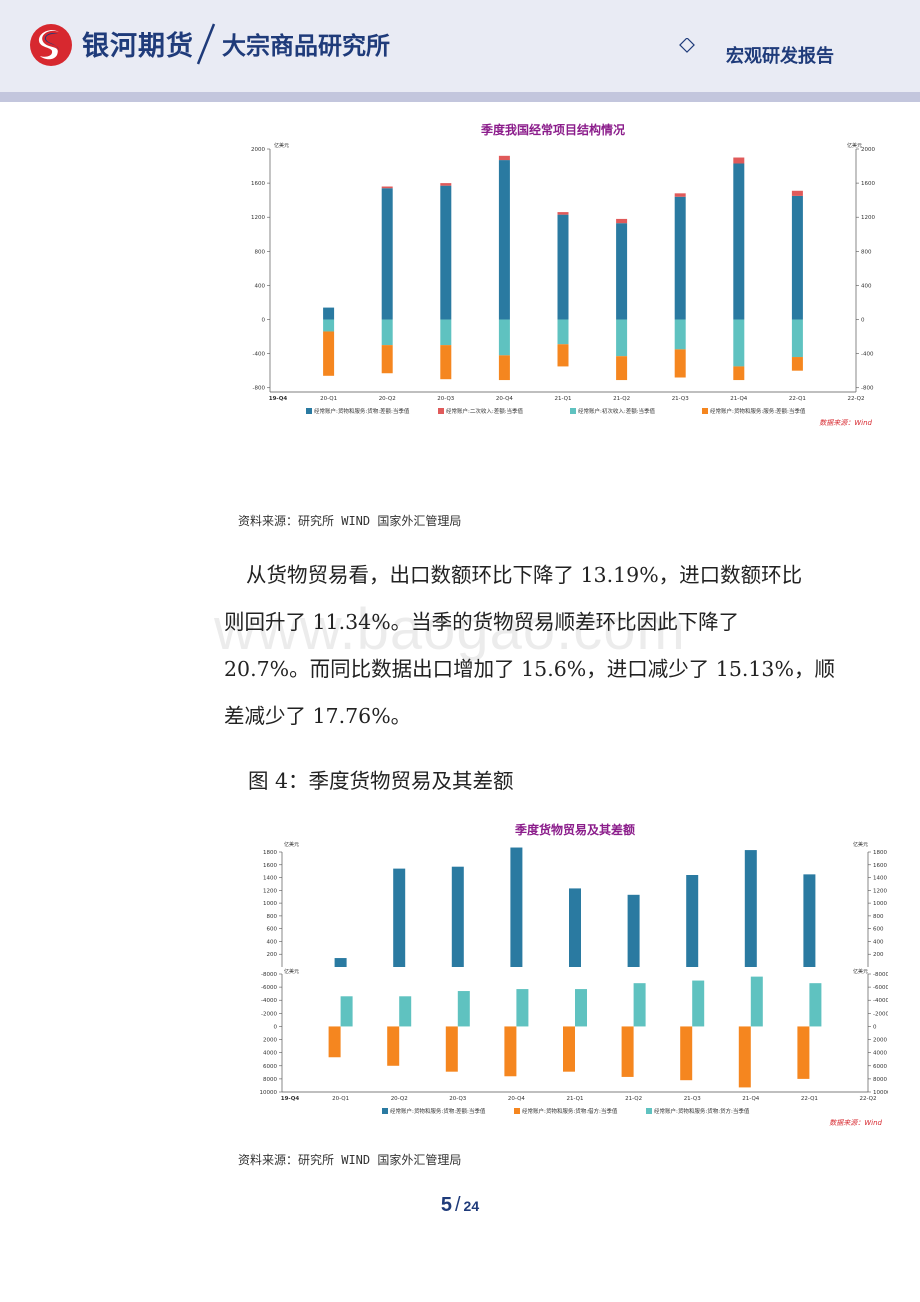 The image size is (920, 1302). What do you see at coordinates (878, 917) in the screenshot?
I see `y-tick-label-right: 800` at bounding box center [878, 917].